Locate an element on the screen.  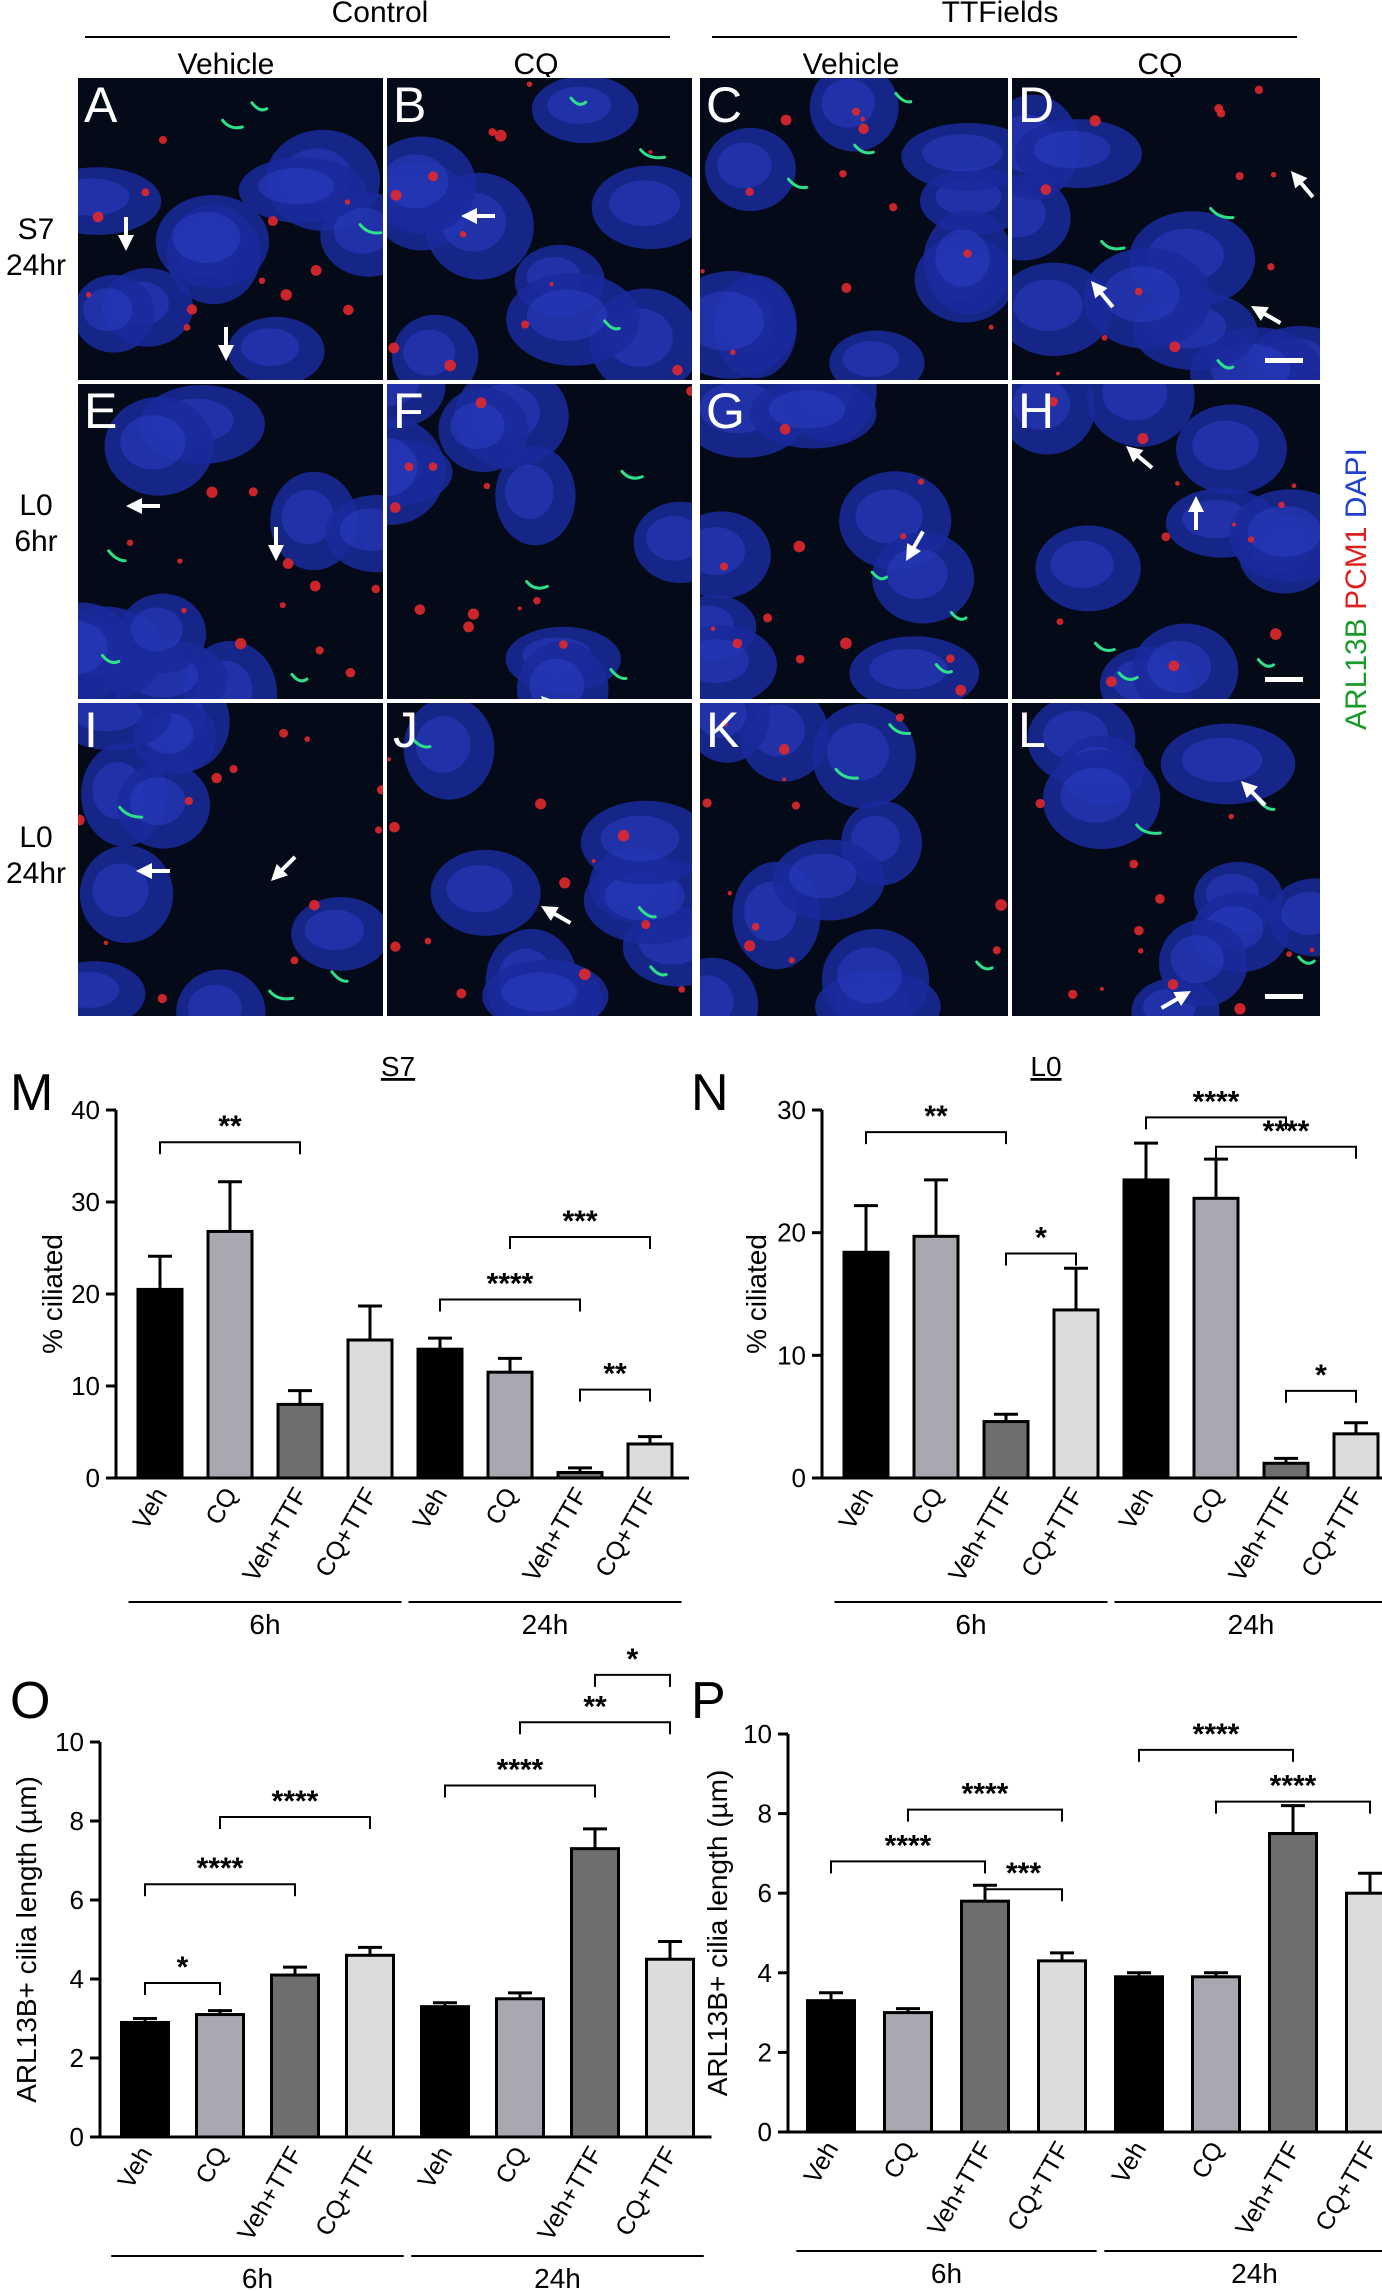
row-label-l0-24hr: L0 24hr is located at coordinates (36, 855).